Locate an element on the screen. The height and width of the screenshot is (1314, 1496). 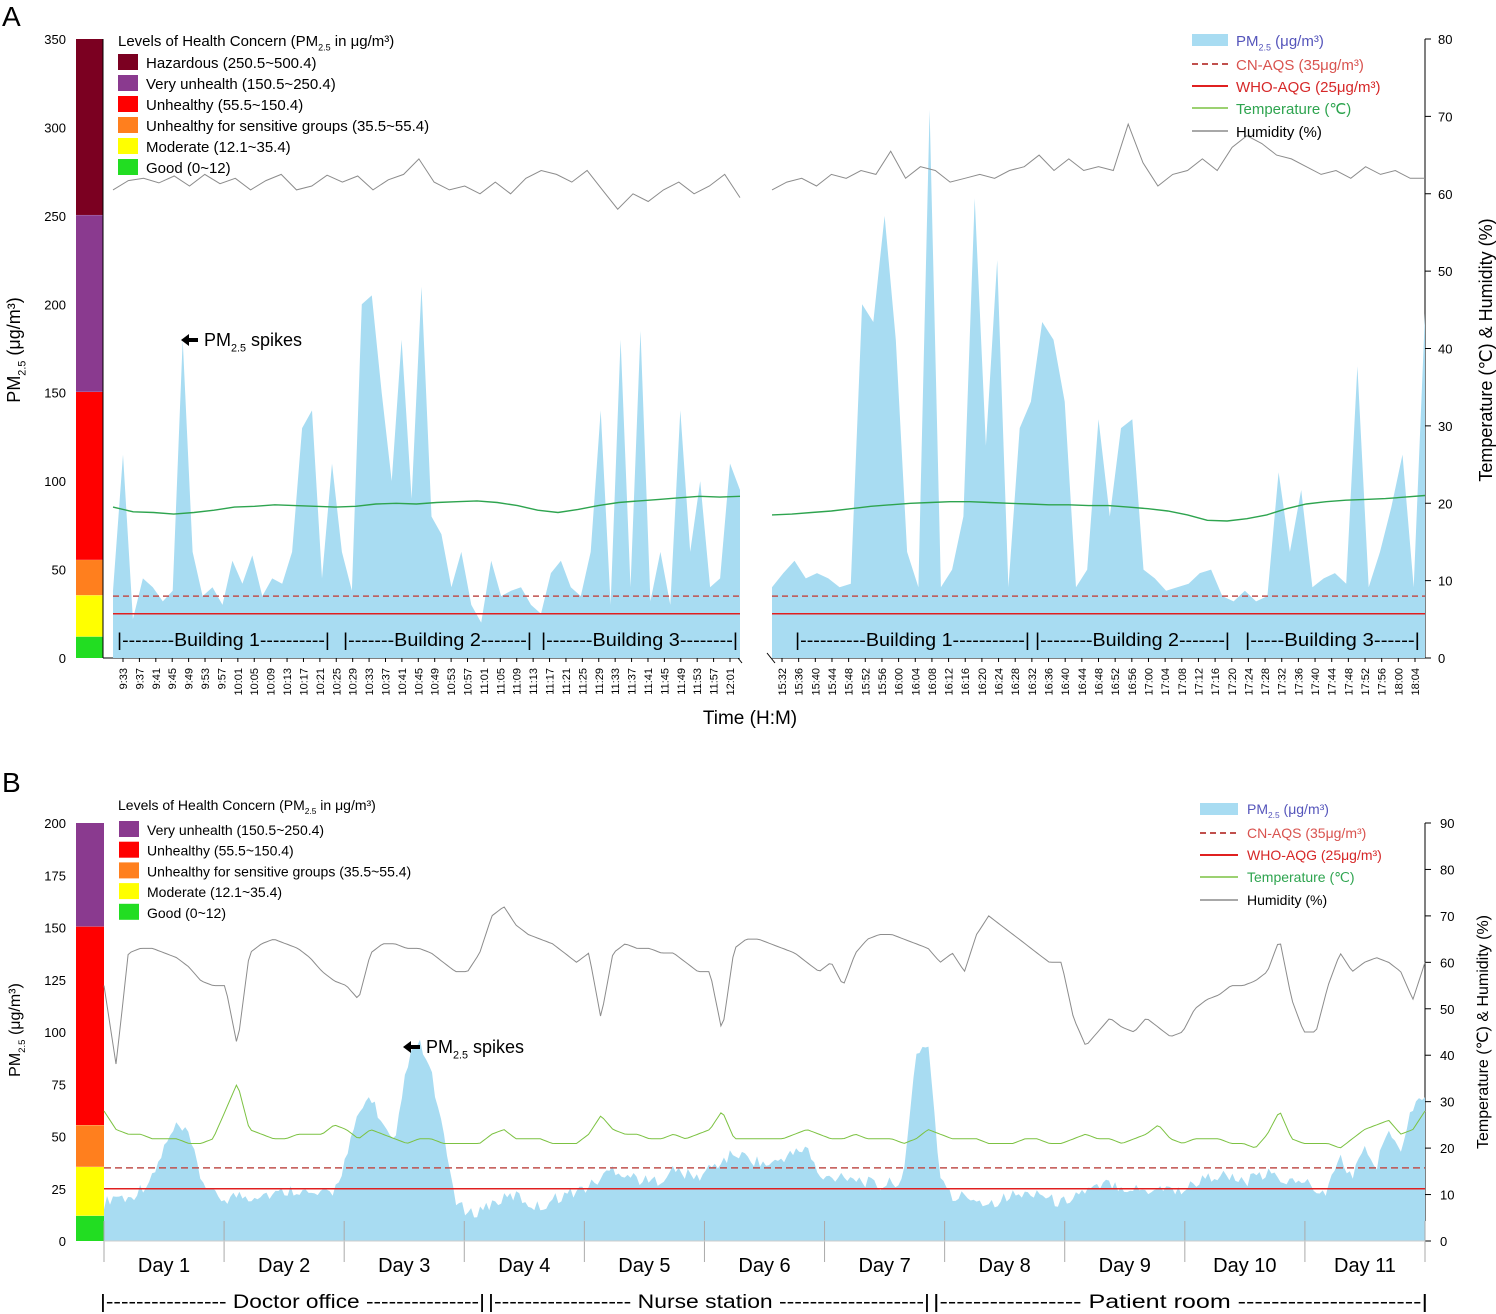
afternoon-x-tick-label: 17:32 is located at coordinates (1283, 682).